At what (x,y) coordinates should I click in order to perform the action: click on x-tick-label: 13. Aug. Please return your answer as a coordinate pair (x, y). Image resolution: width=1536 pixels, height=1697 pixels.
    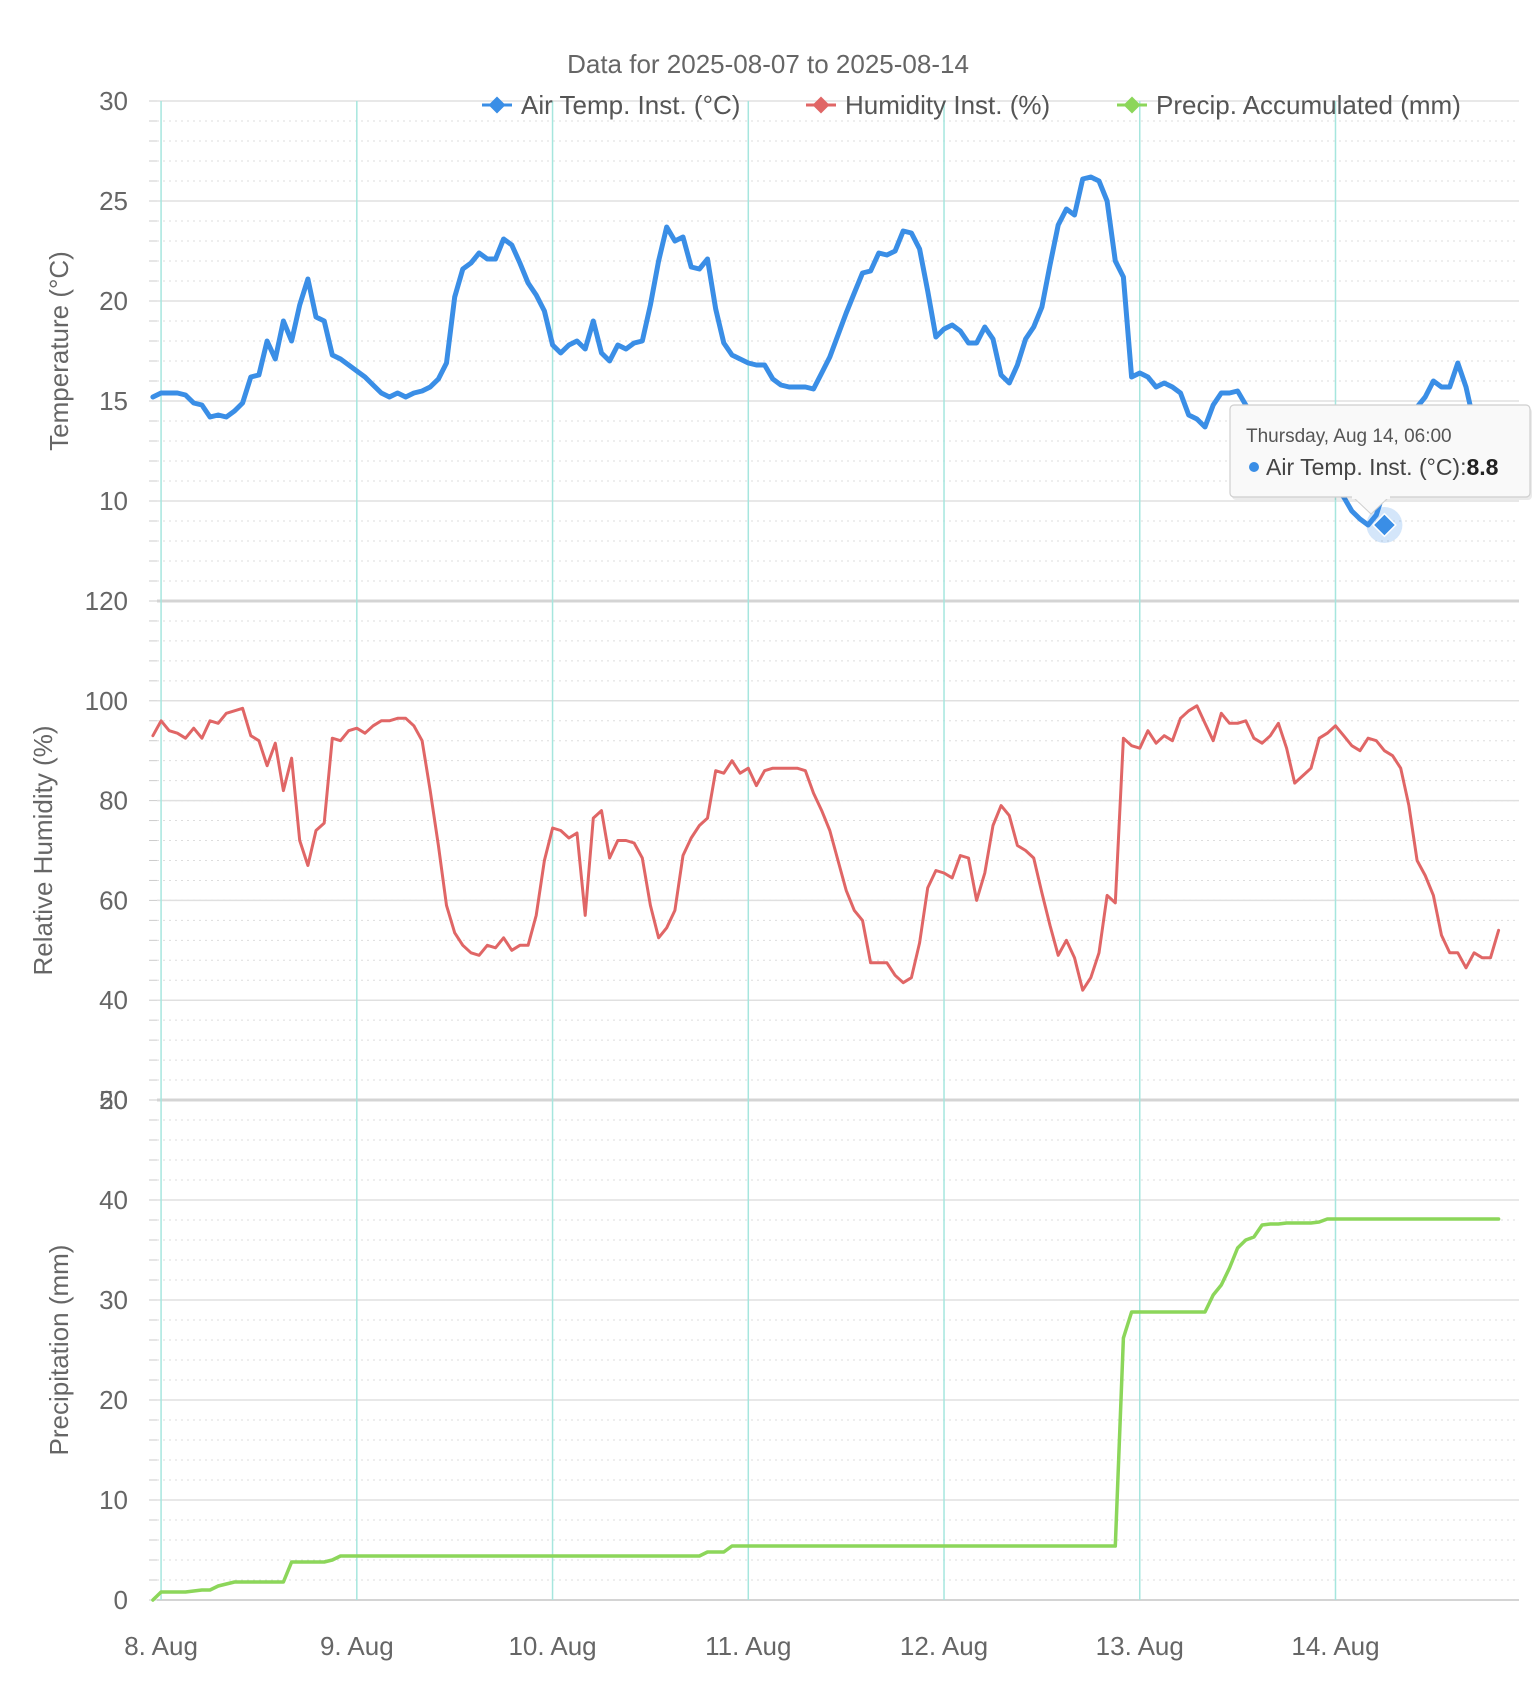
    Looking at the image, I should click on (1140, 1646).